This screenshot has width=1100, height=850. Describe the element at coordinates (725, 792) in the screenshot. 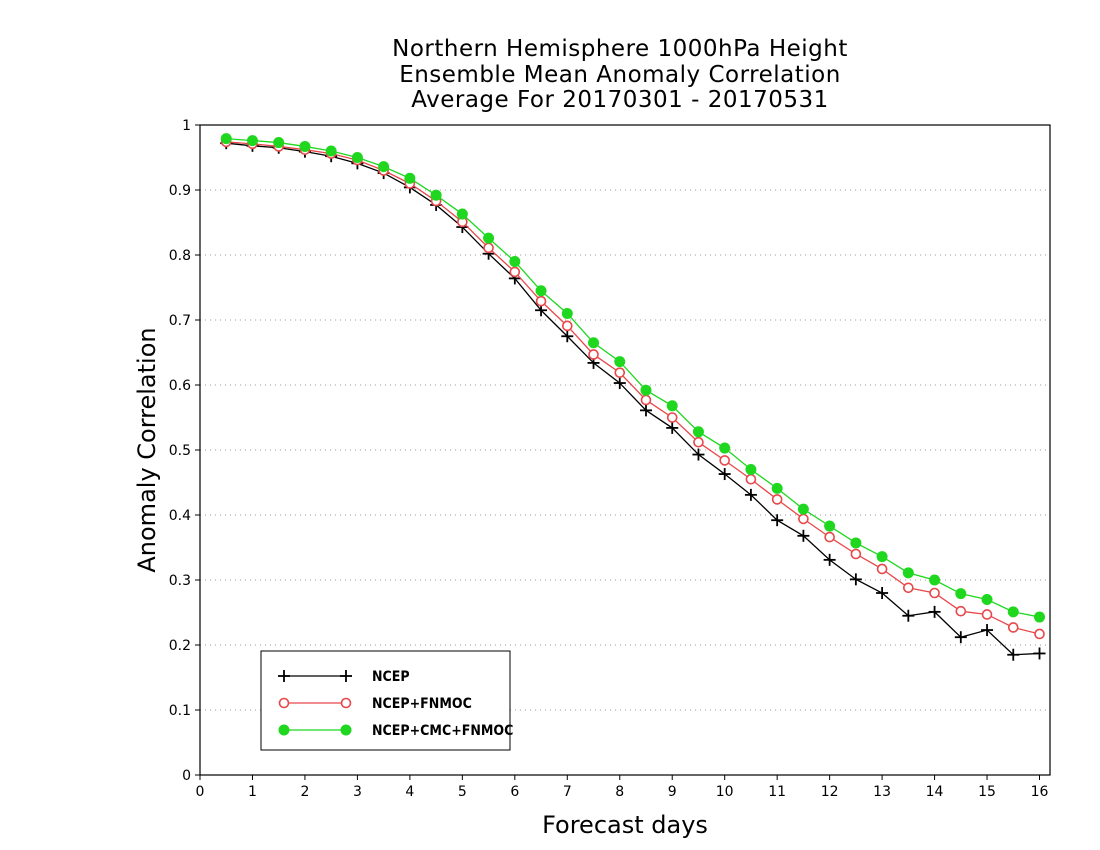

I see `x-tick-label-10: 10` at that location.